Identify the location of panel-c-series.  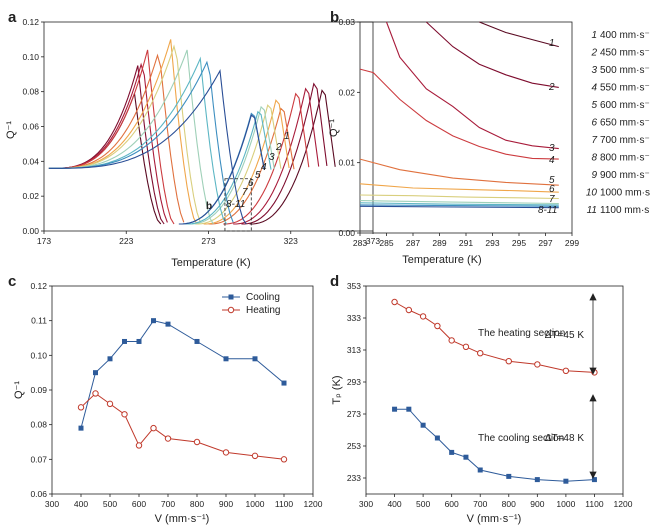
(182, 390).